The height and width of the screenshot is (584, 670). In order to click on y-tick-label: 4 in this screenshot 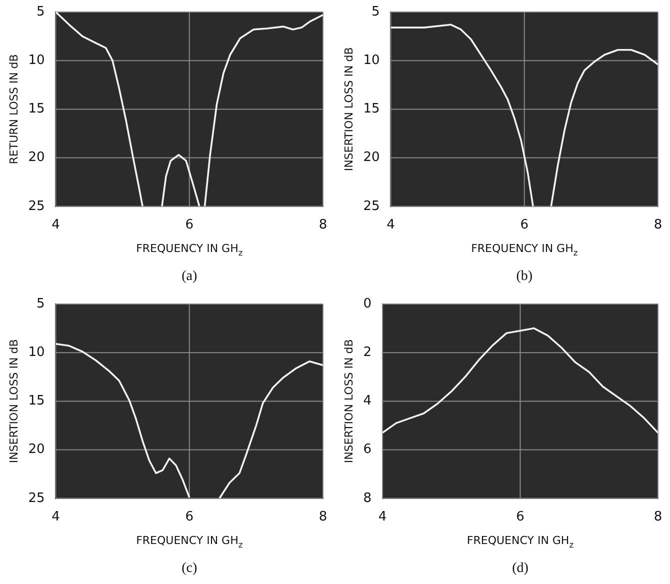, I will do `click(367, 401)`.